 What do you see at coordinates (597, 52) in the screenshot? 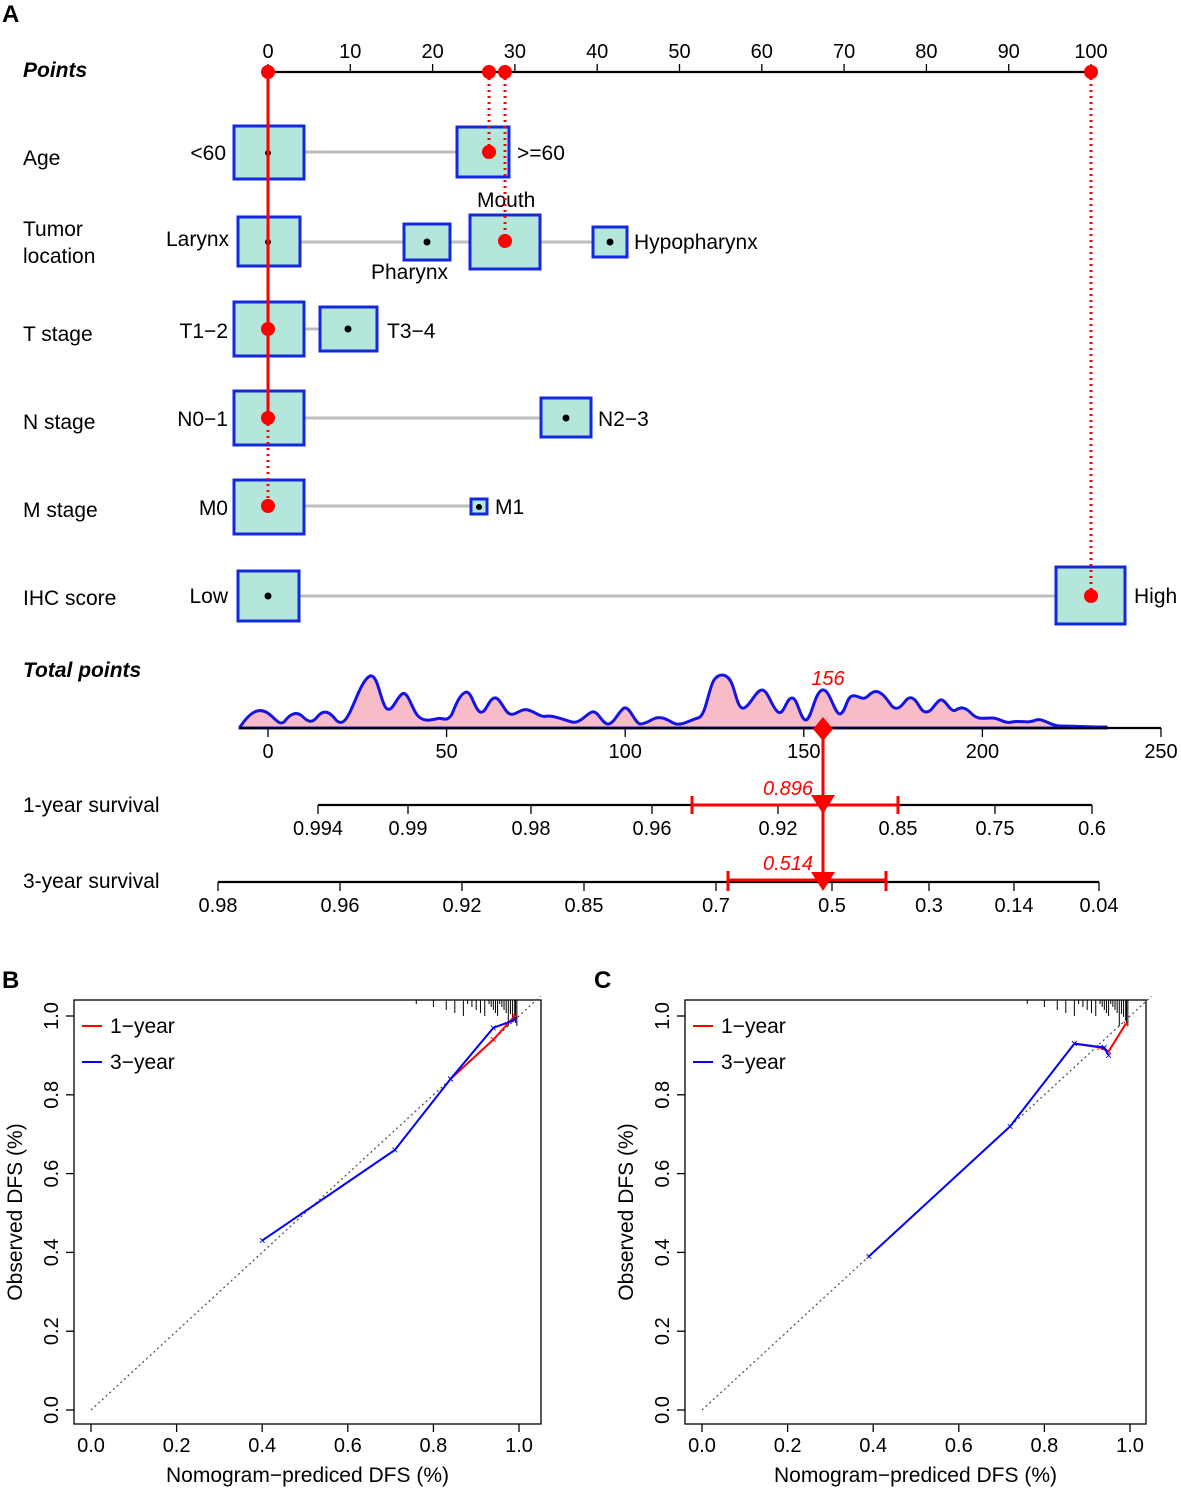
I see `points-tick-label: 40` at bounding box center [597, 52].